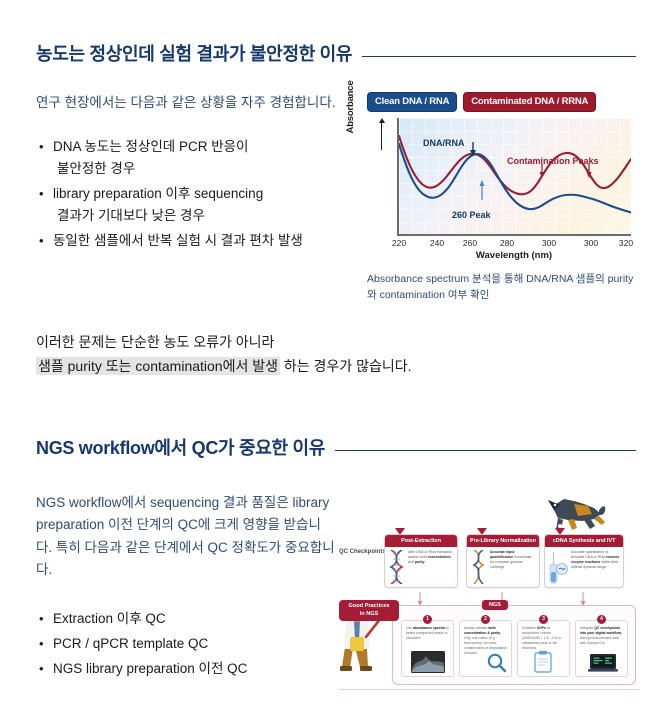  I want to click on plot-area, so click(514, 177).